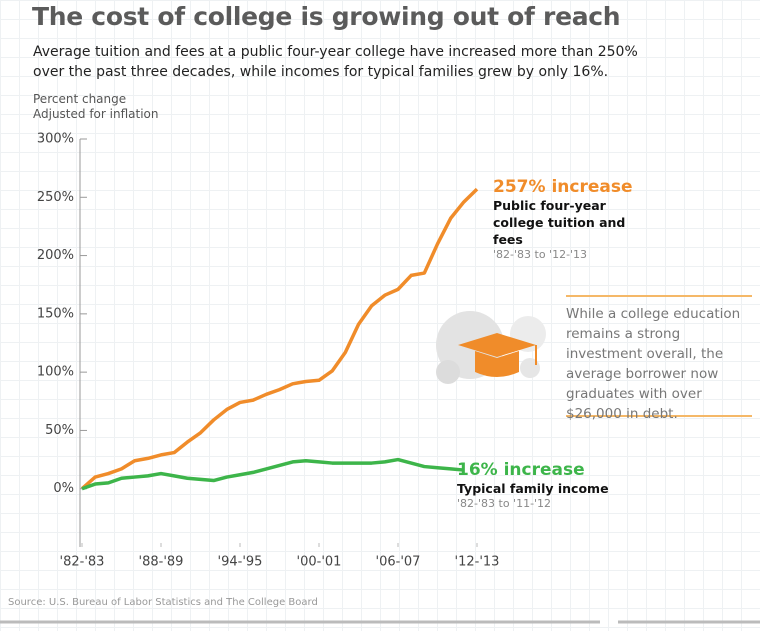 This screenshot has height=631, width=760. I want to click on y-tick-label: 0%, so click(63, 488).